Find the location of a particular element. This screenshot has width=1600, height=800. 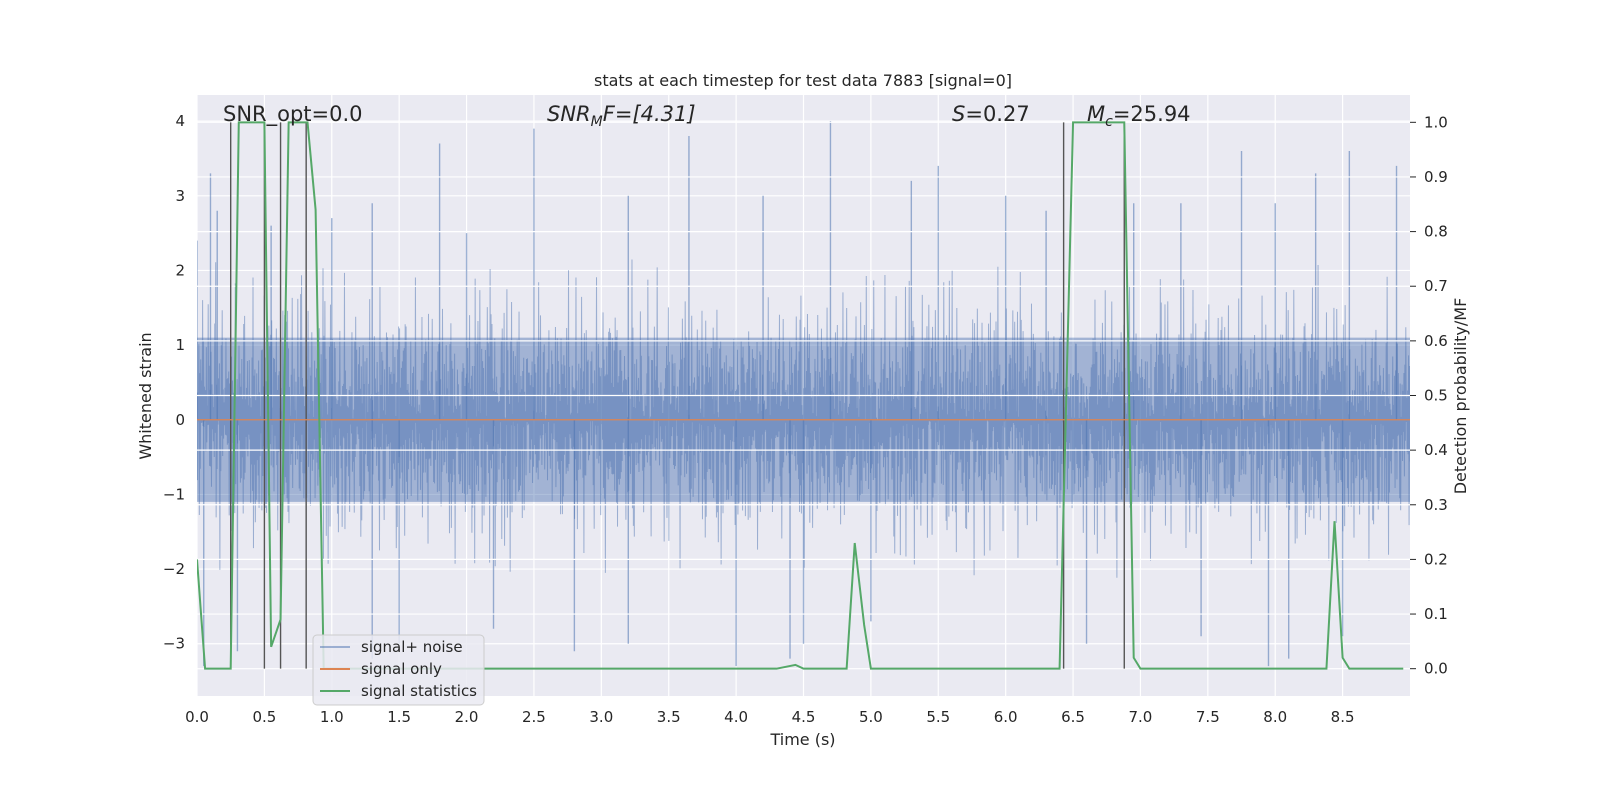

x-tick-label: 1.0 is located at coordinates (332, 717).